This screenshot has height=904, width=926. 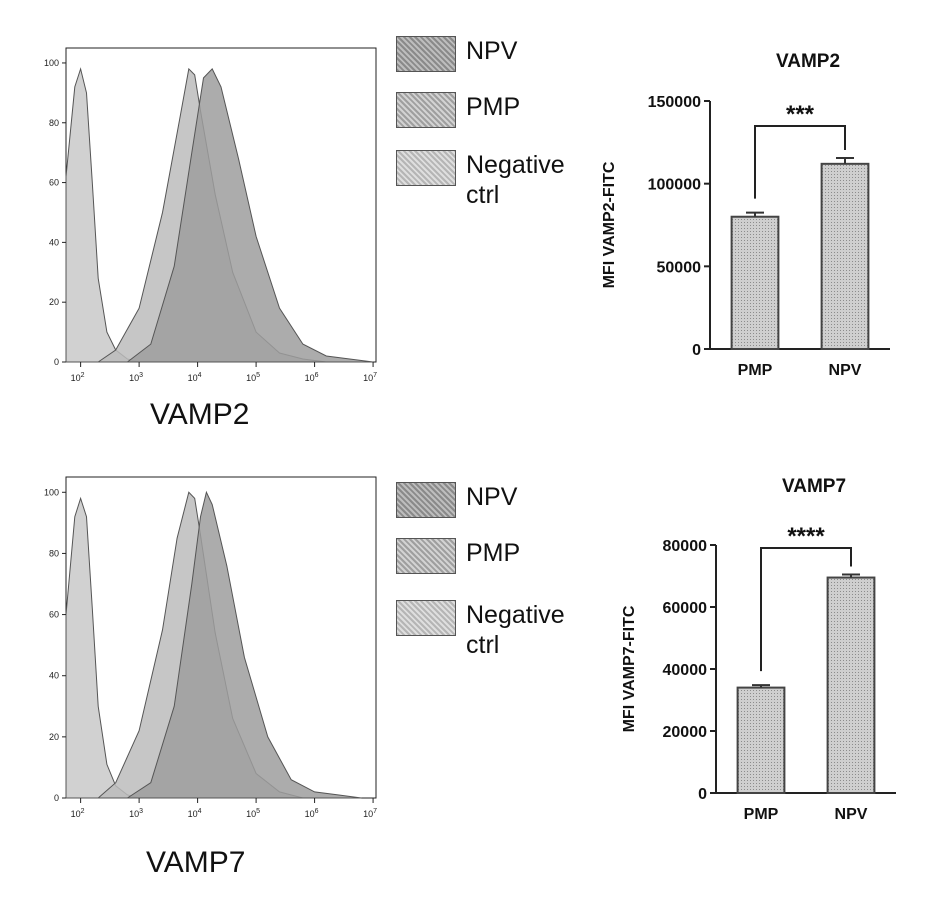 I want to click on significance-label: ***, so click(x=800, y=114).